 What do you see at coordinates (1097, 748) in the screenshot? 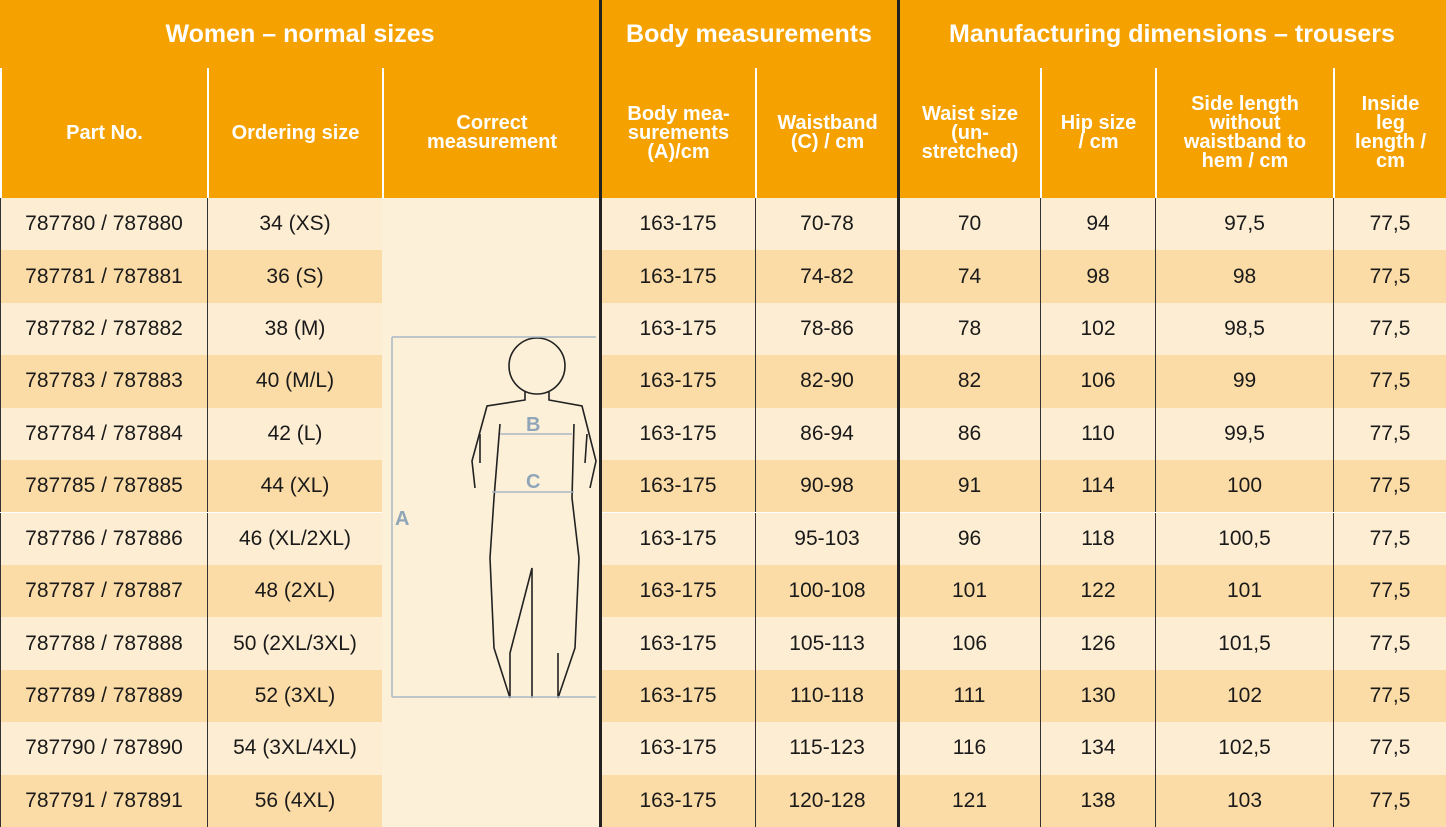
I see `table-cell: 134` at bounding box center [1097, 748].